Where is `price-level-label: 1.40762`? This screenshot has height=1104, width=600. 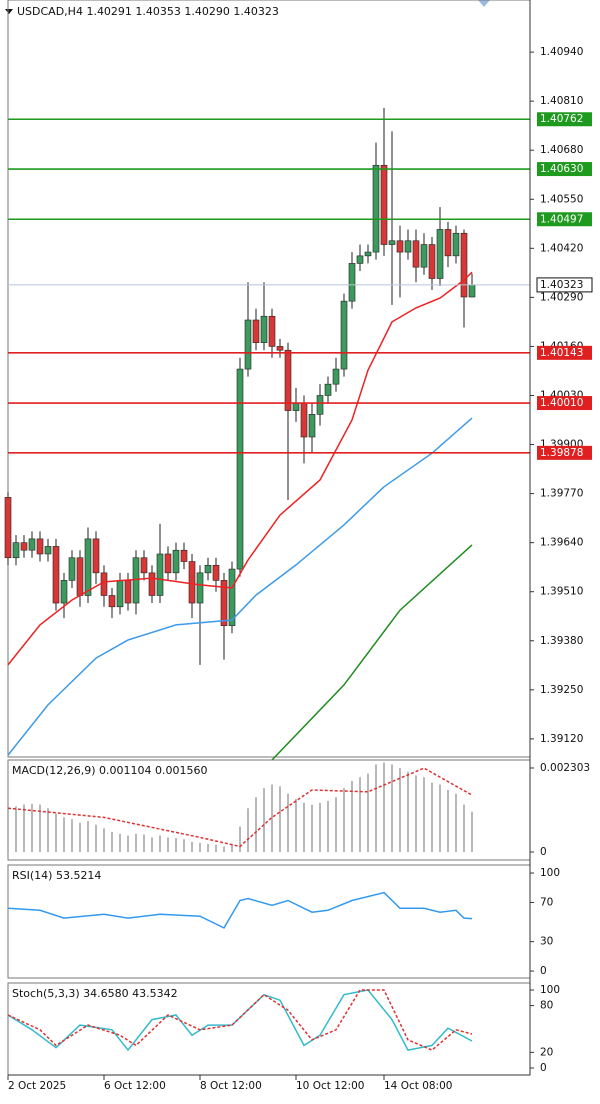 price-level-label: 1.40762 is located at coordinates (561, 119).